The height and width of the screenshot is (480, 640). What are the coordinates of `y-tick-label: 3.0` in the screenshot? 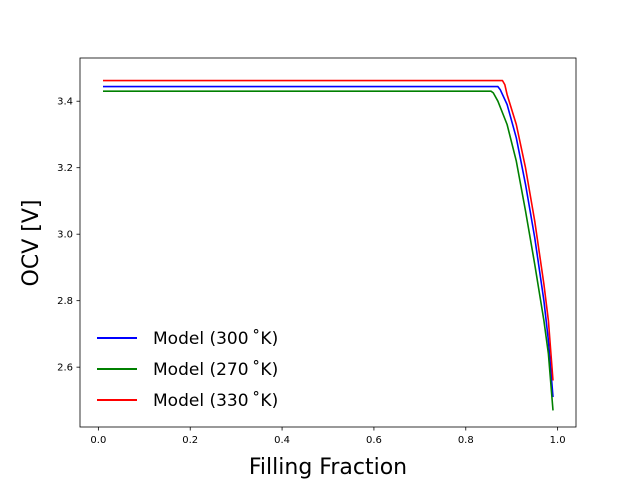 It's located at (65, 235).